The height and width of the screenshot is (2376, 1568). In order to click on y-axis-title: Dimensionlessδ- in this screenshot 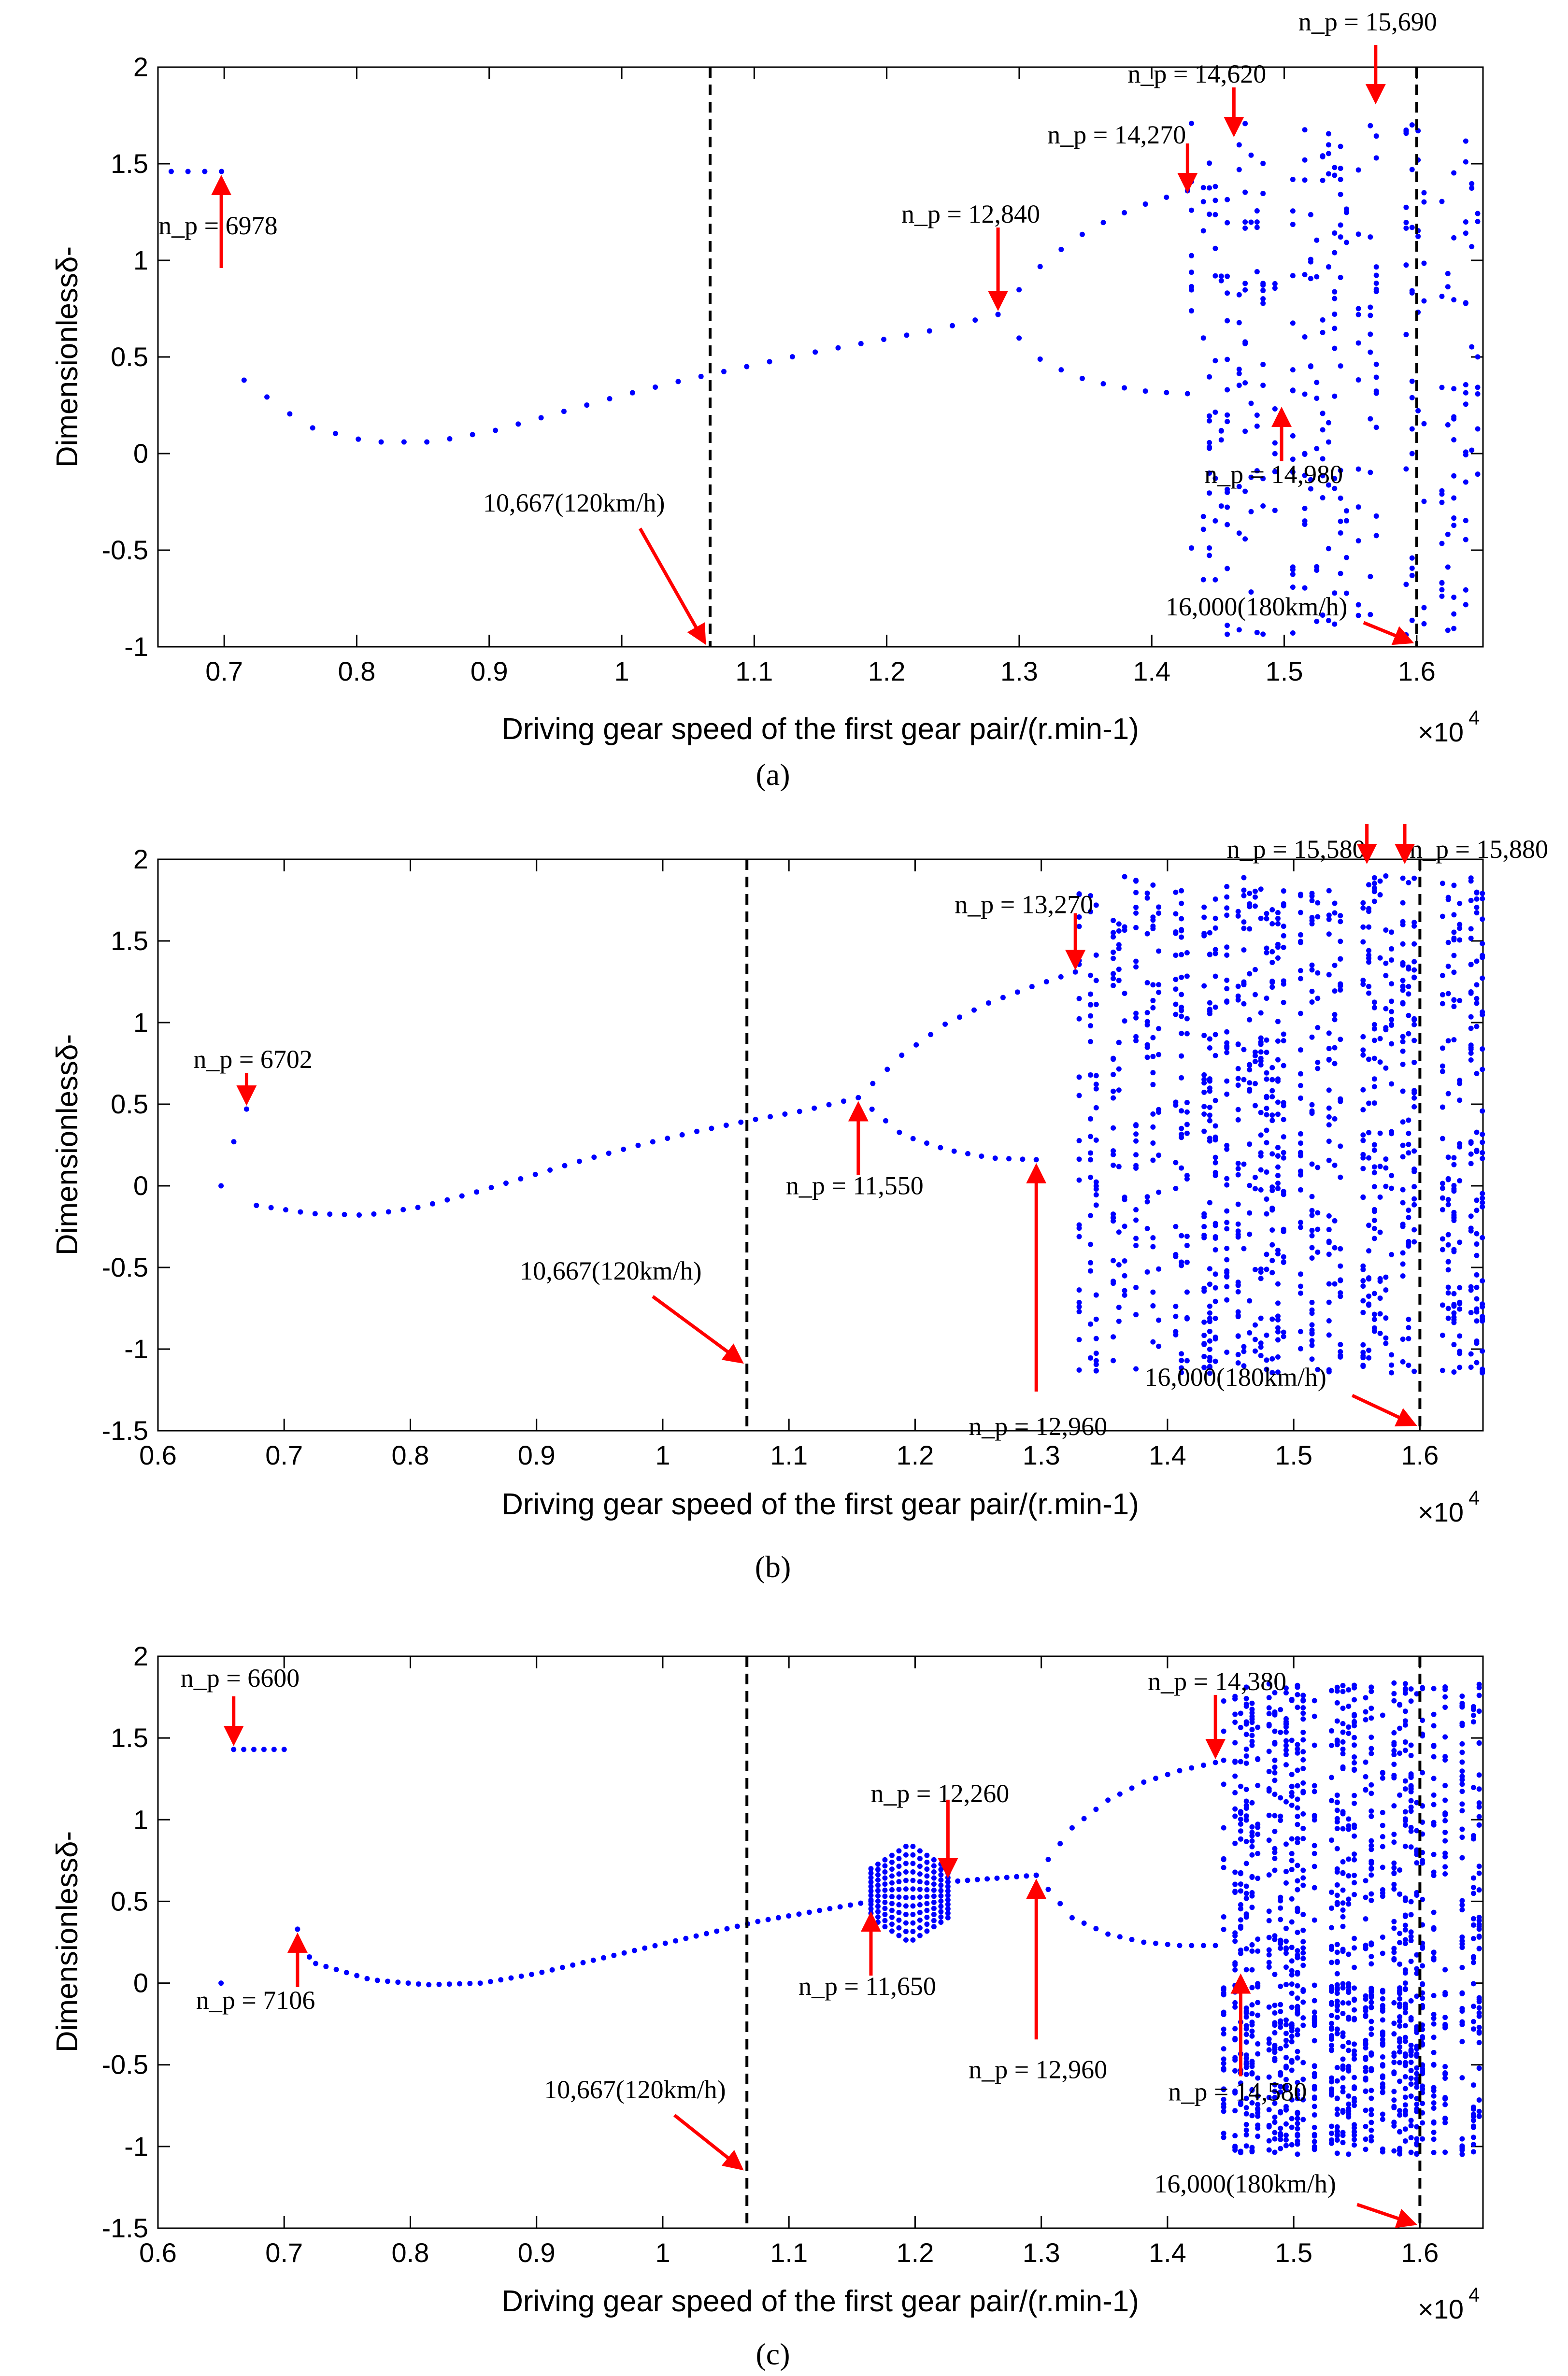, I will do `click(67, 357)`.